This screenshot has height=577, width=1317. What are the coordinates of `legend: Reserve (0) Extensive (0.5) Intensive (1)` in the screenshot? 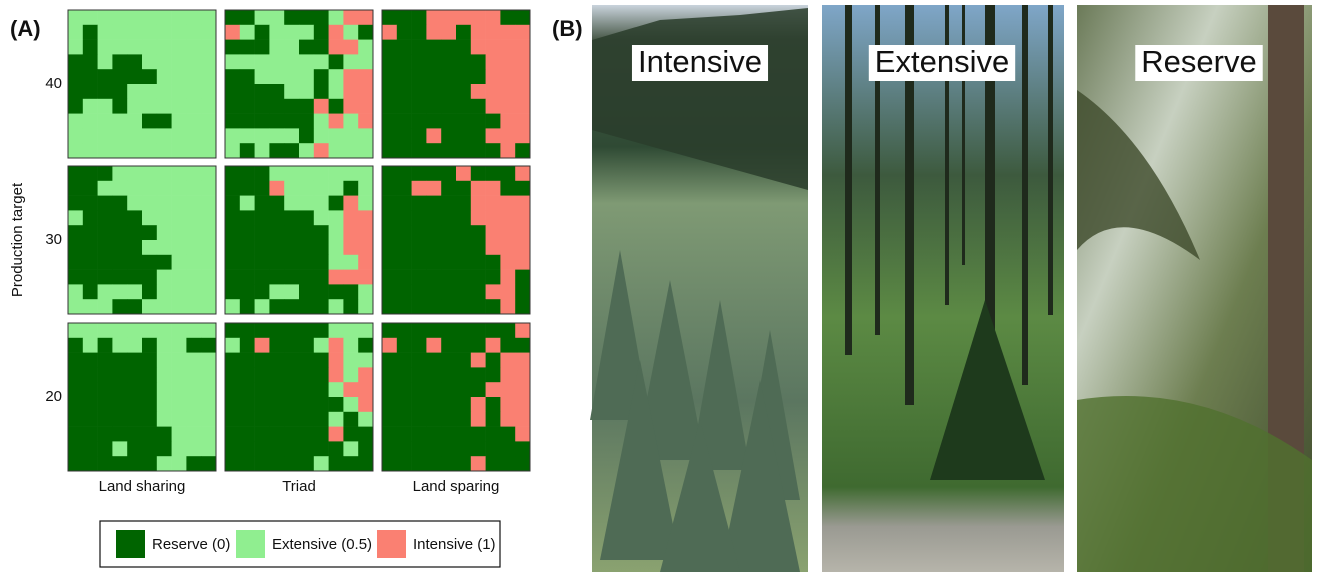 It's located at (306, 544).